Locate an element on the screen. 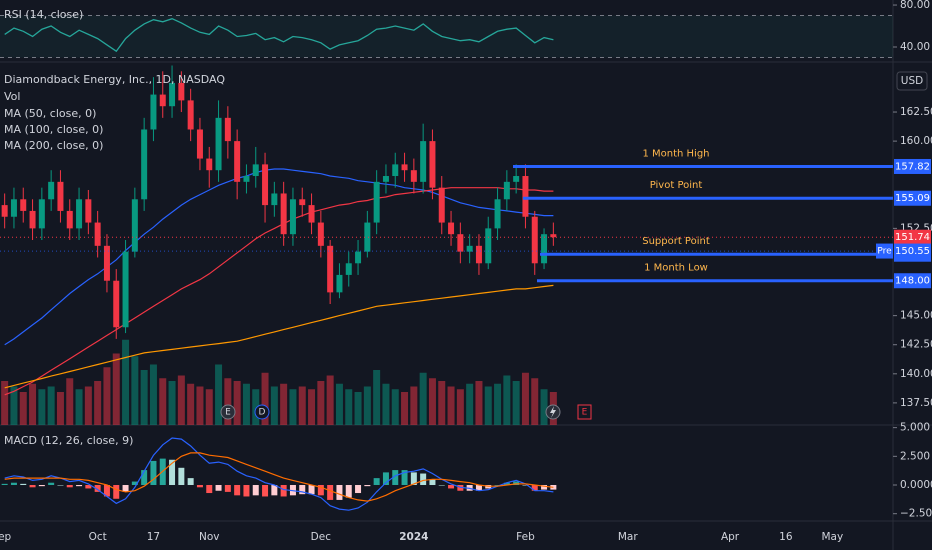 The height and width of the screenshot is (550, 932). price-tag-label: 155.09 is located at coordinates (912, 198).